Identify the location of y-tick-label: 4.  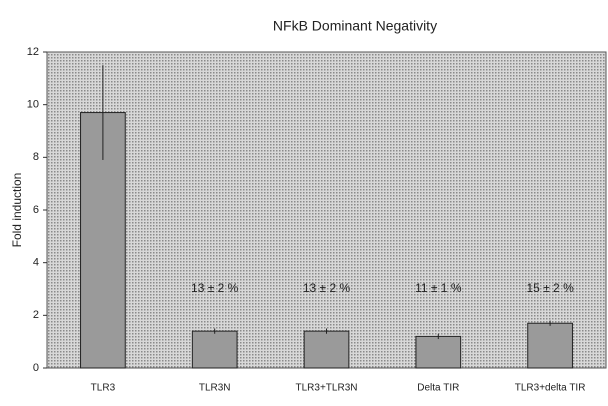
(36, 263).